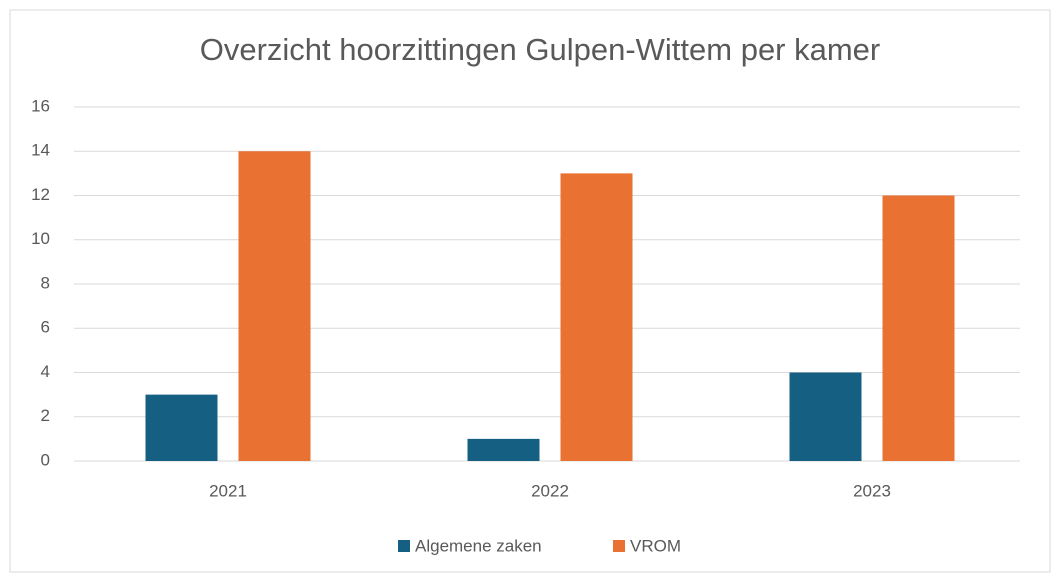  What do you see at coordinates (40, 150) in the screenshot?
I see `y-tick-label: 14` at bounding box center [40, 150].